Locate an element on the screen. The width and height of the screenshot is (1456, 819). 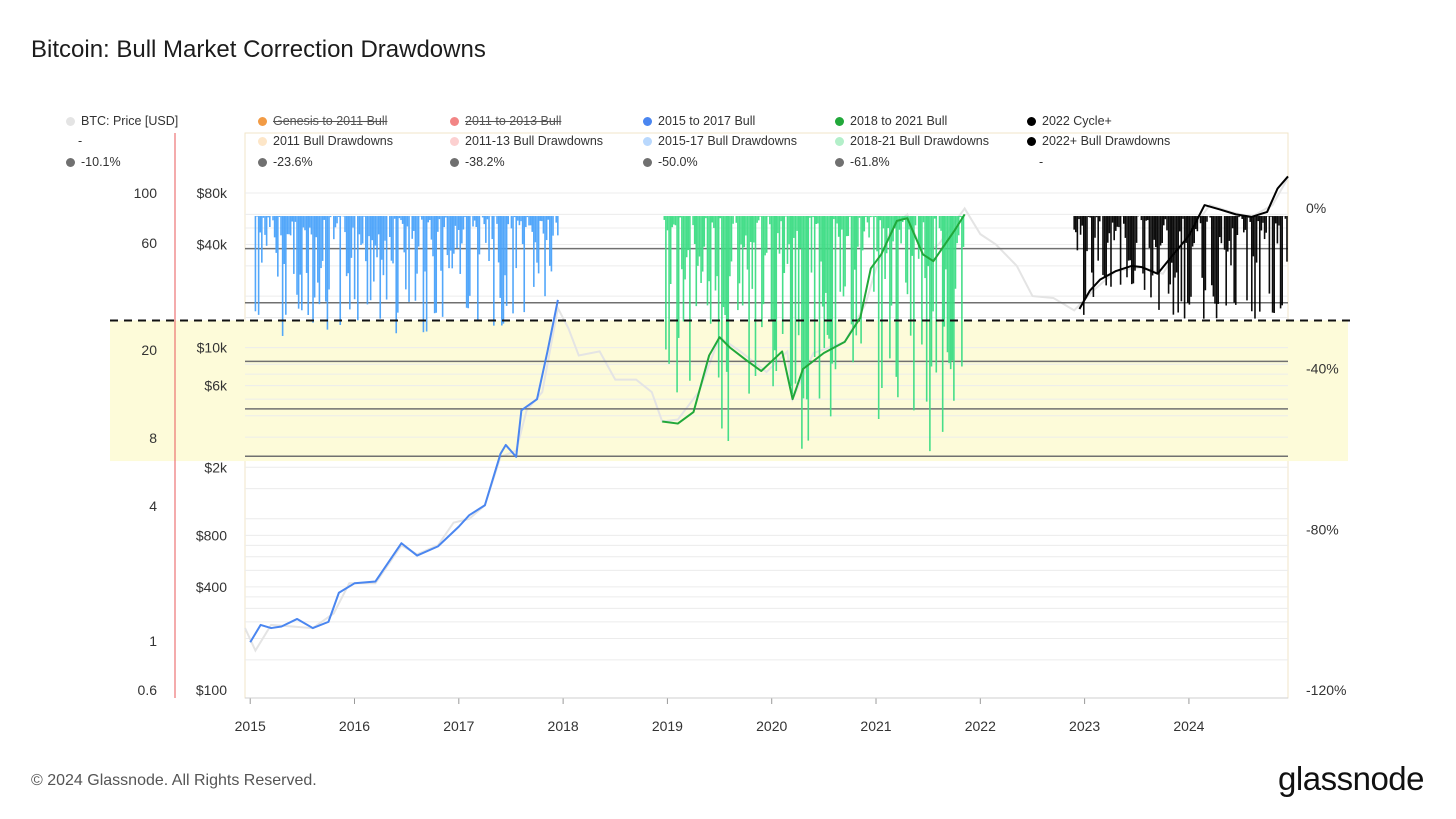
drawdown-tick-label: -40% is located at coordinates (1322, 369).